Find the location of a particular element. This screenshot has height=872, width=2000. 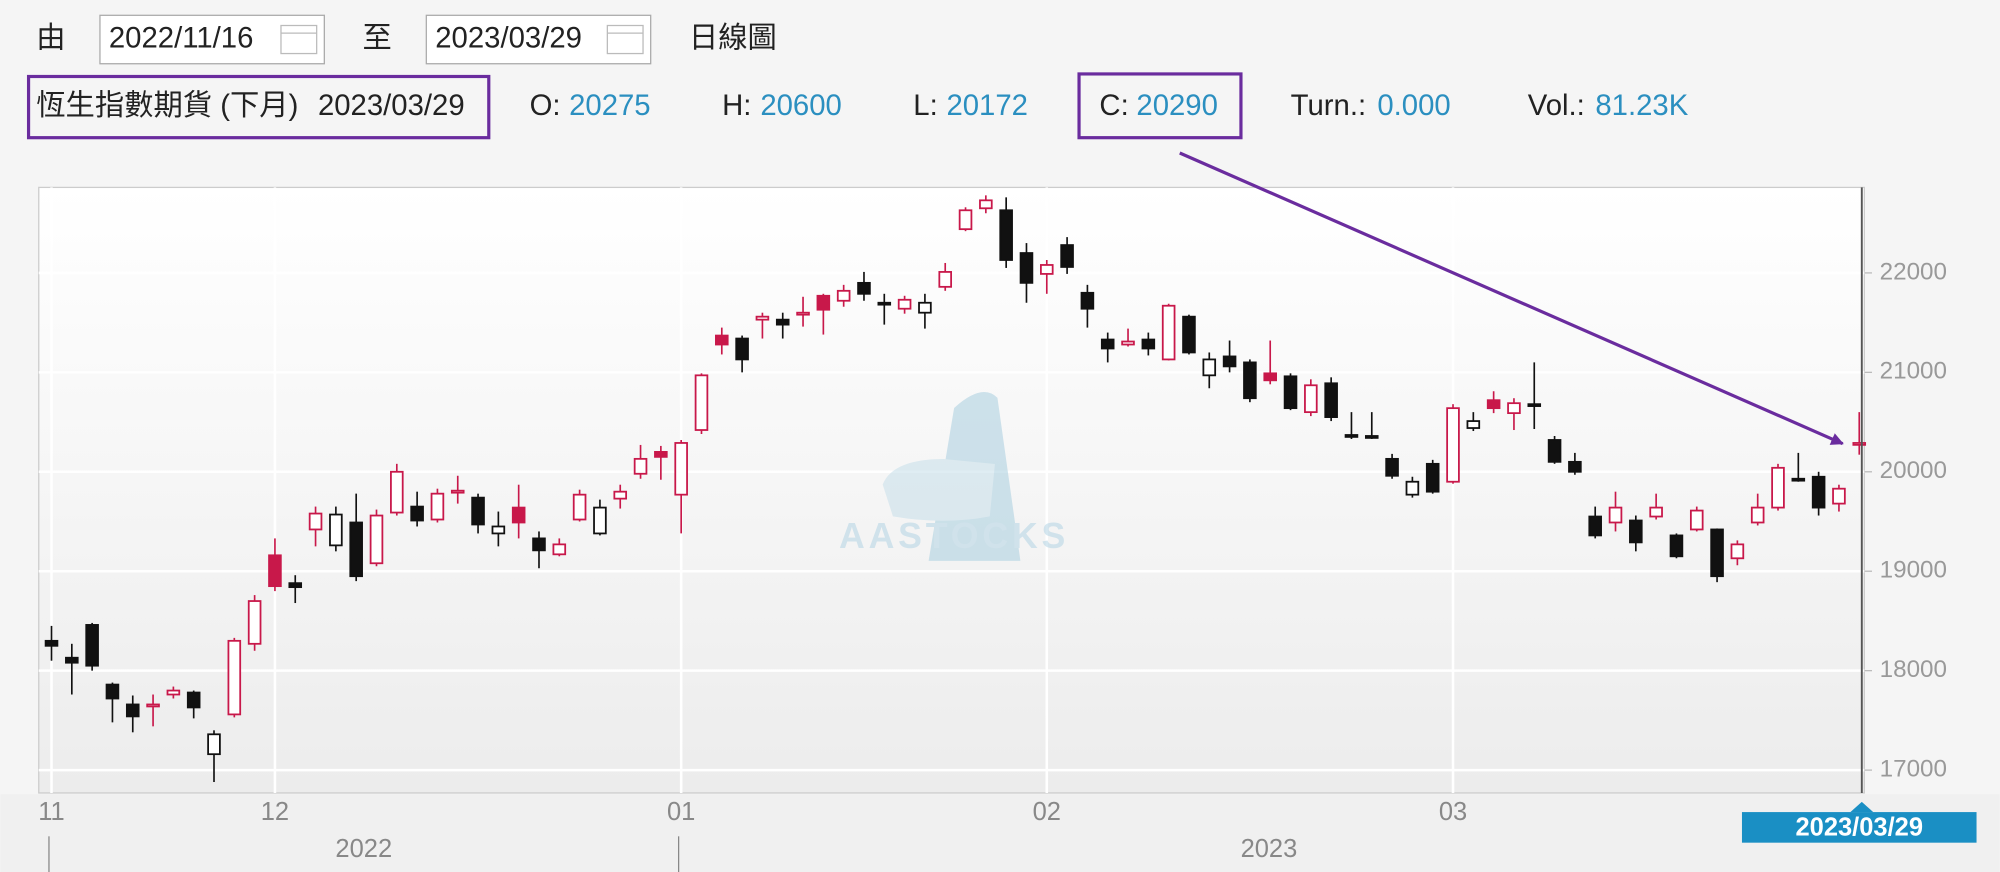

turnover-label: Turn.: is located at coordinates (1328, 105).